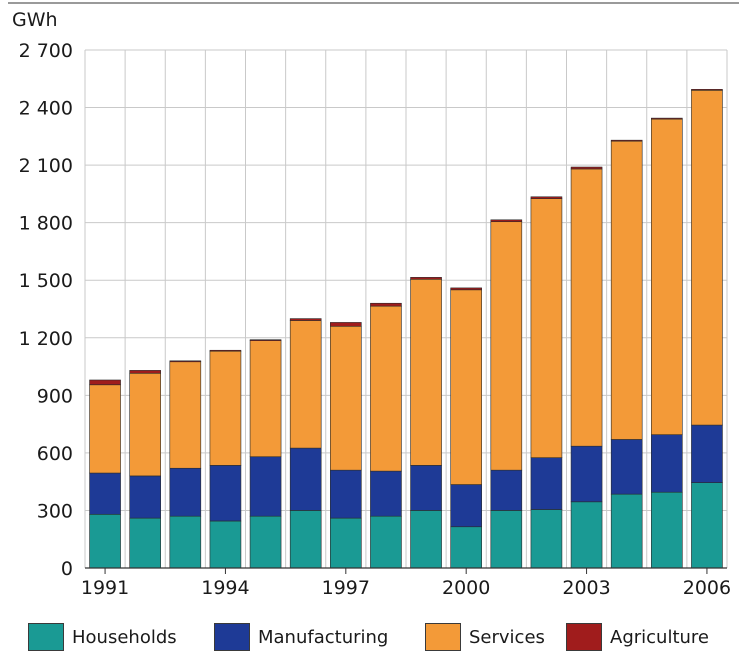  What do you see at coordinates (185, 361) in the screenshot?
I see `bar-segment-agriculture-1993` at bounding box center [185, 361].